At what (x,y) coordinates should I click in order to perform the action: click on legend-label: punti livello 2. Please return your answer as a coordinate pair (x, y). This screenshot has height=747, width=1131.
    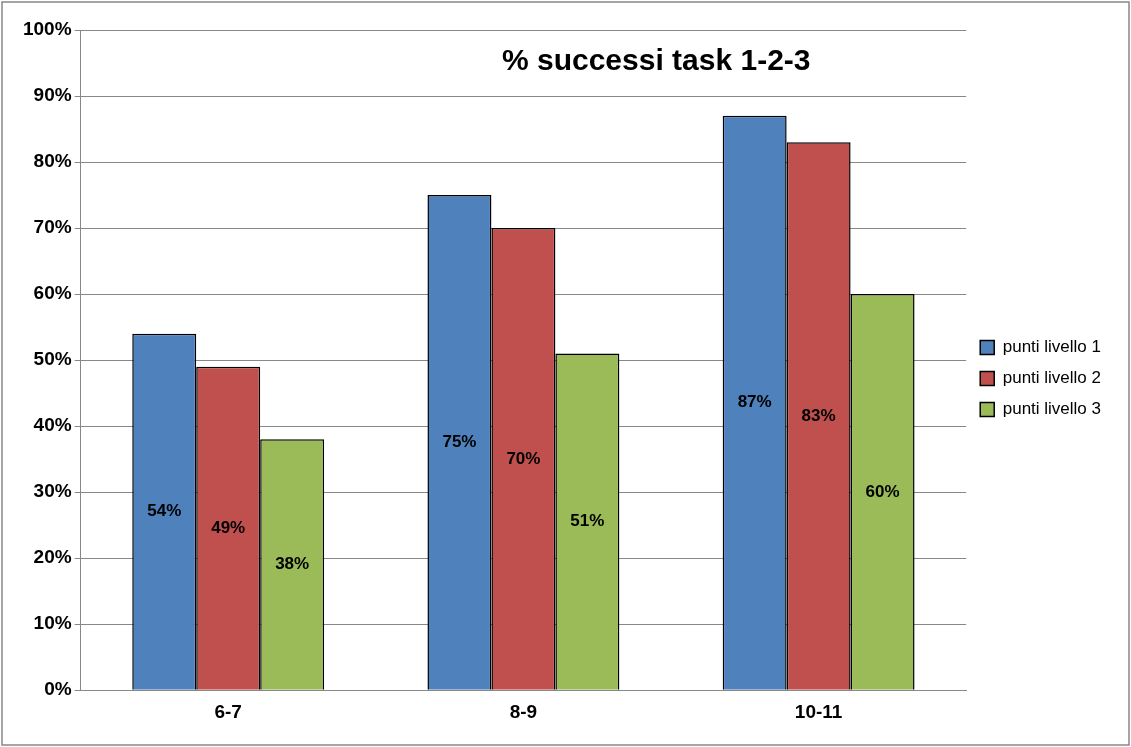
    Looking at the image, I should click on (1051, 378).